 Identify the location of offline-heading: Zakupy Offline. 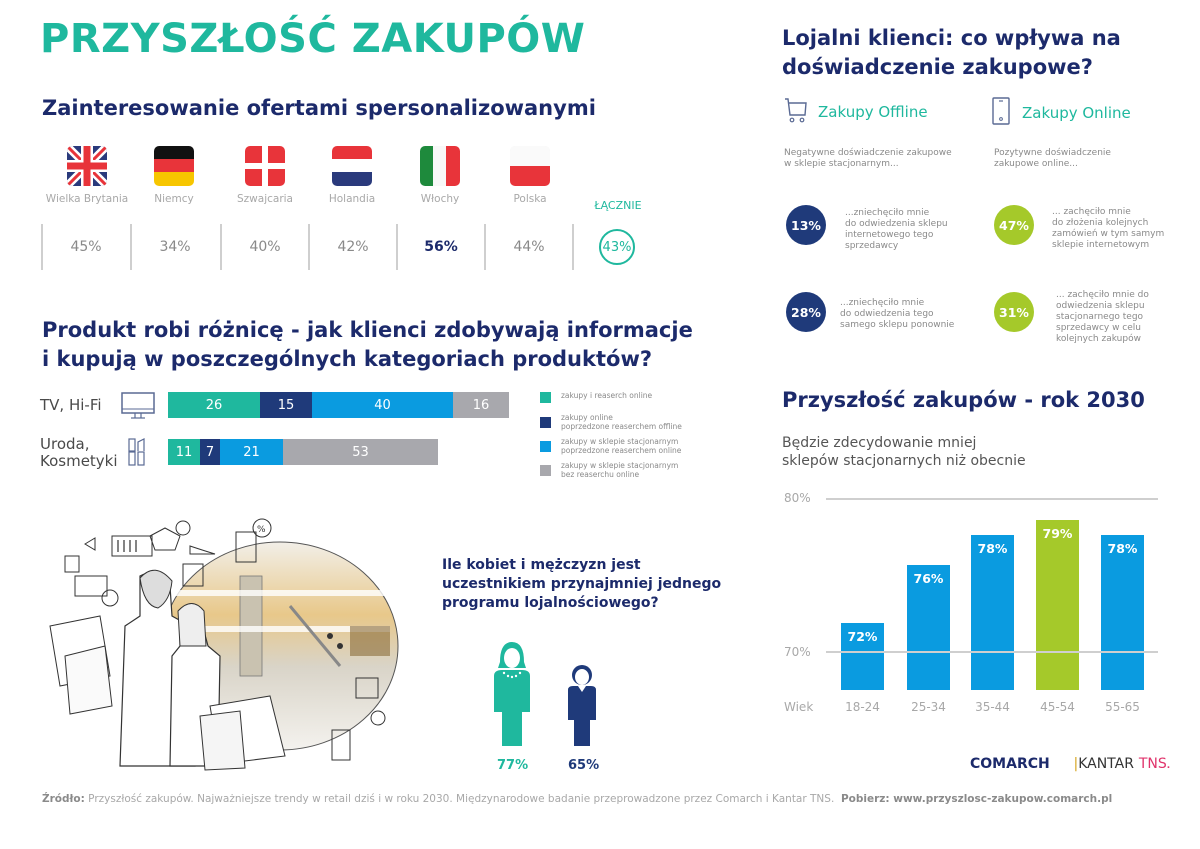
(856, 112).